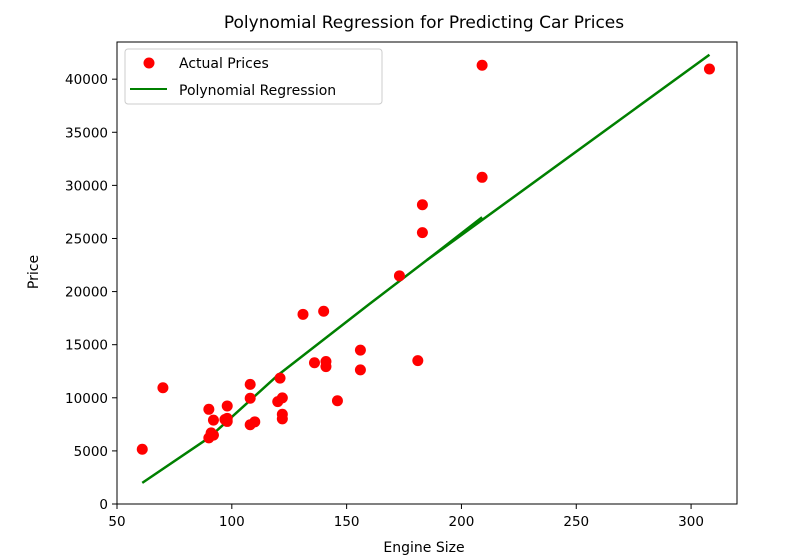  What do you see at coordinates (116, 522) in the screenshot?
I see `x-tick-label: 50` at bounding box center [116, 522].